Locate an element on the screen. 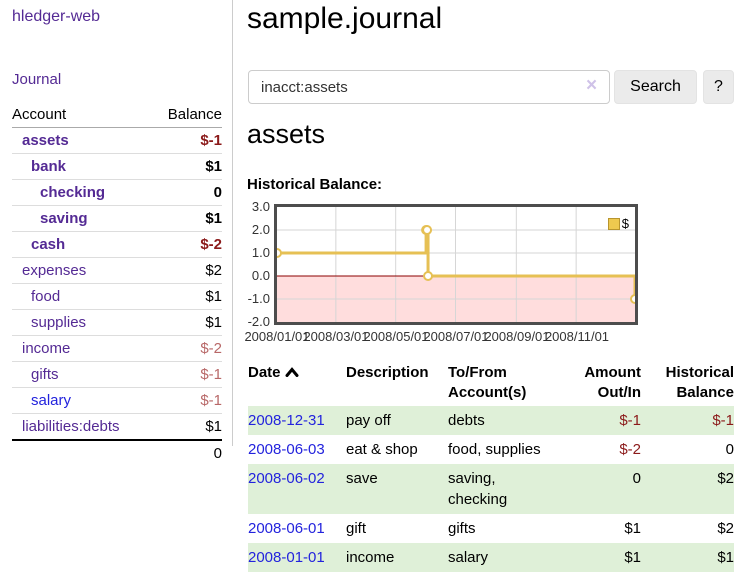  account-row: expenses $2 is located at coordinates (117, 270).